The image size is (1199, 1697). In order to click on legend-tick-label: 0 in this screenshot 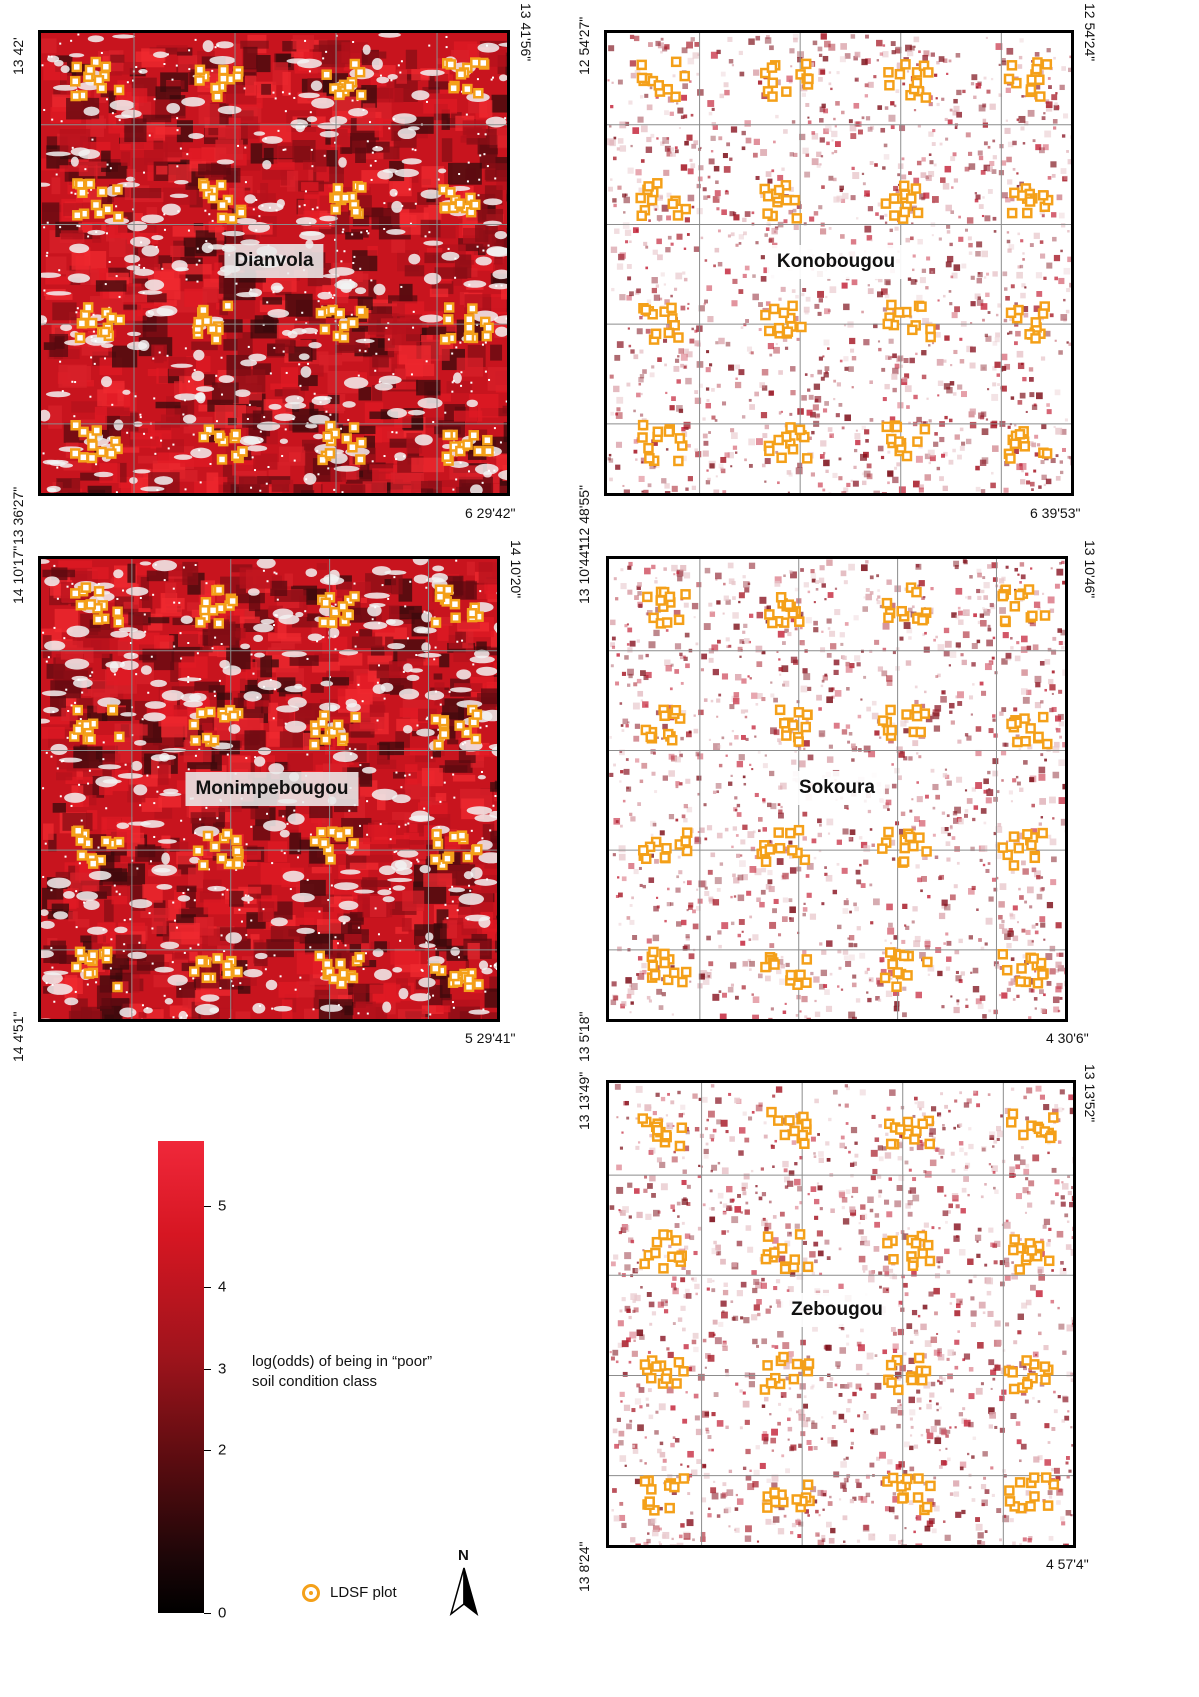, I will do `click(222, 1613)`.